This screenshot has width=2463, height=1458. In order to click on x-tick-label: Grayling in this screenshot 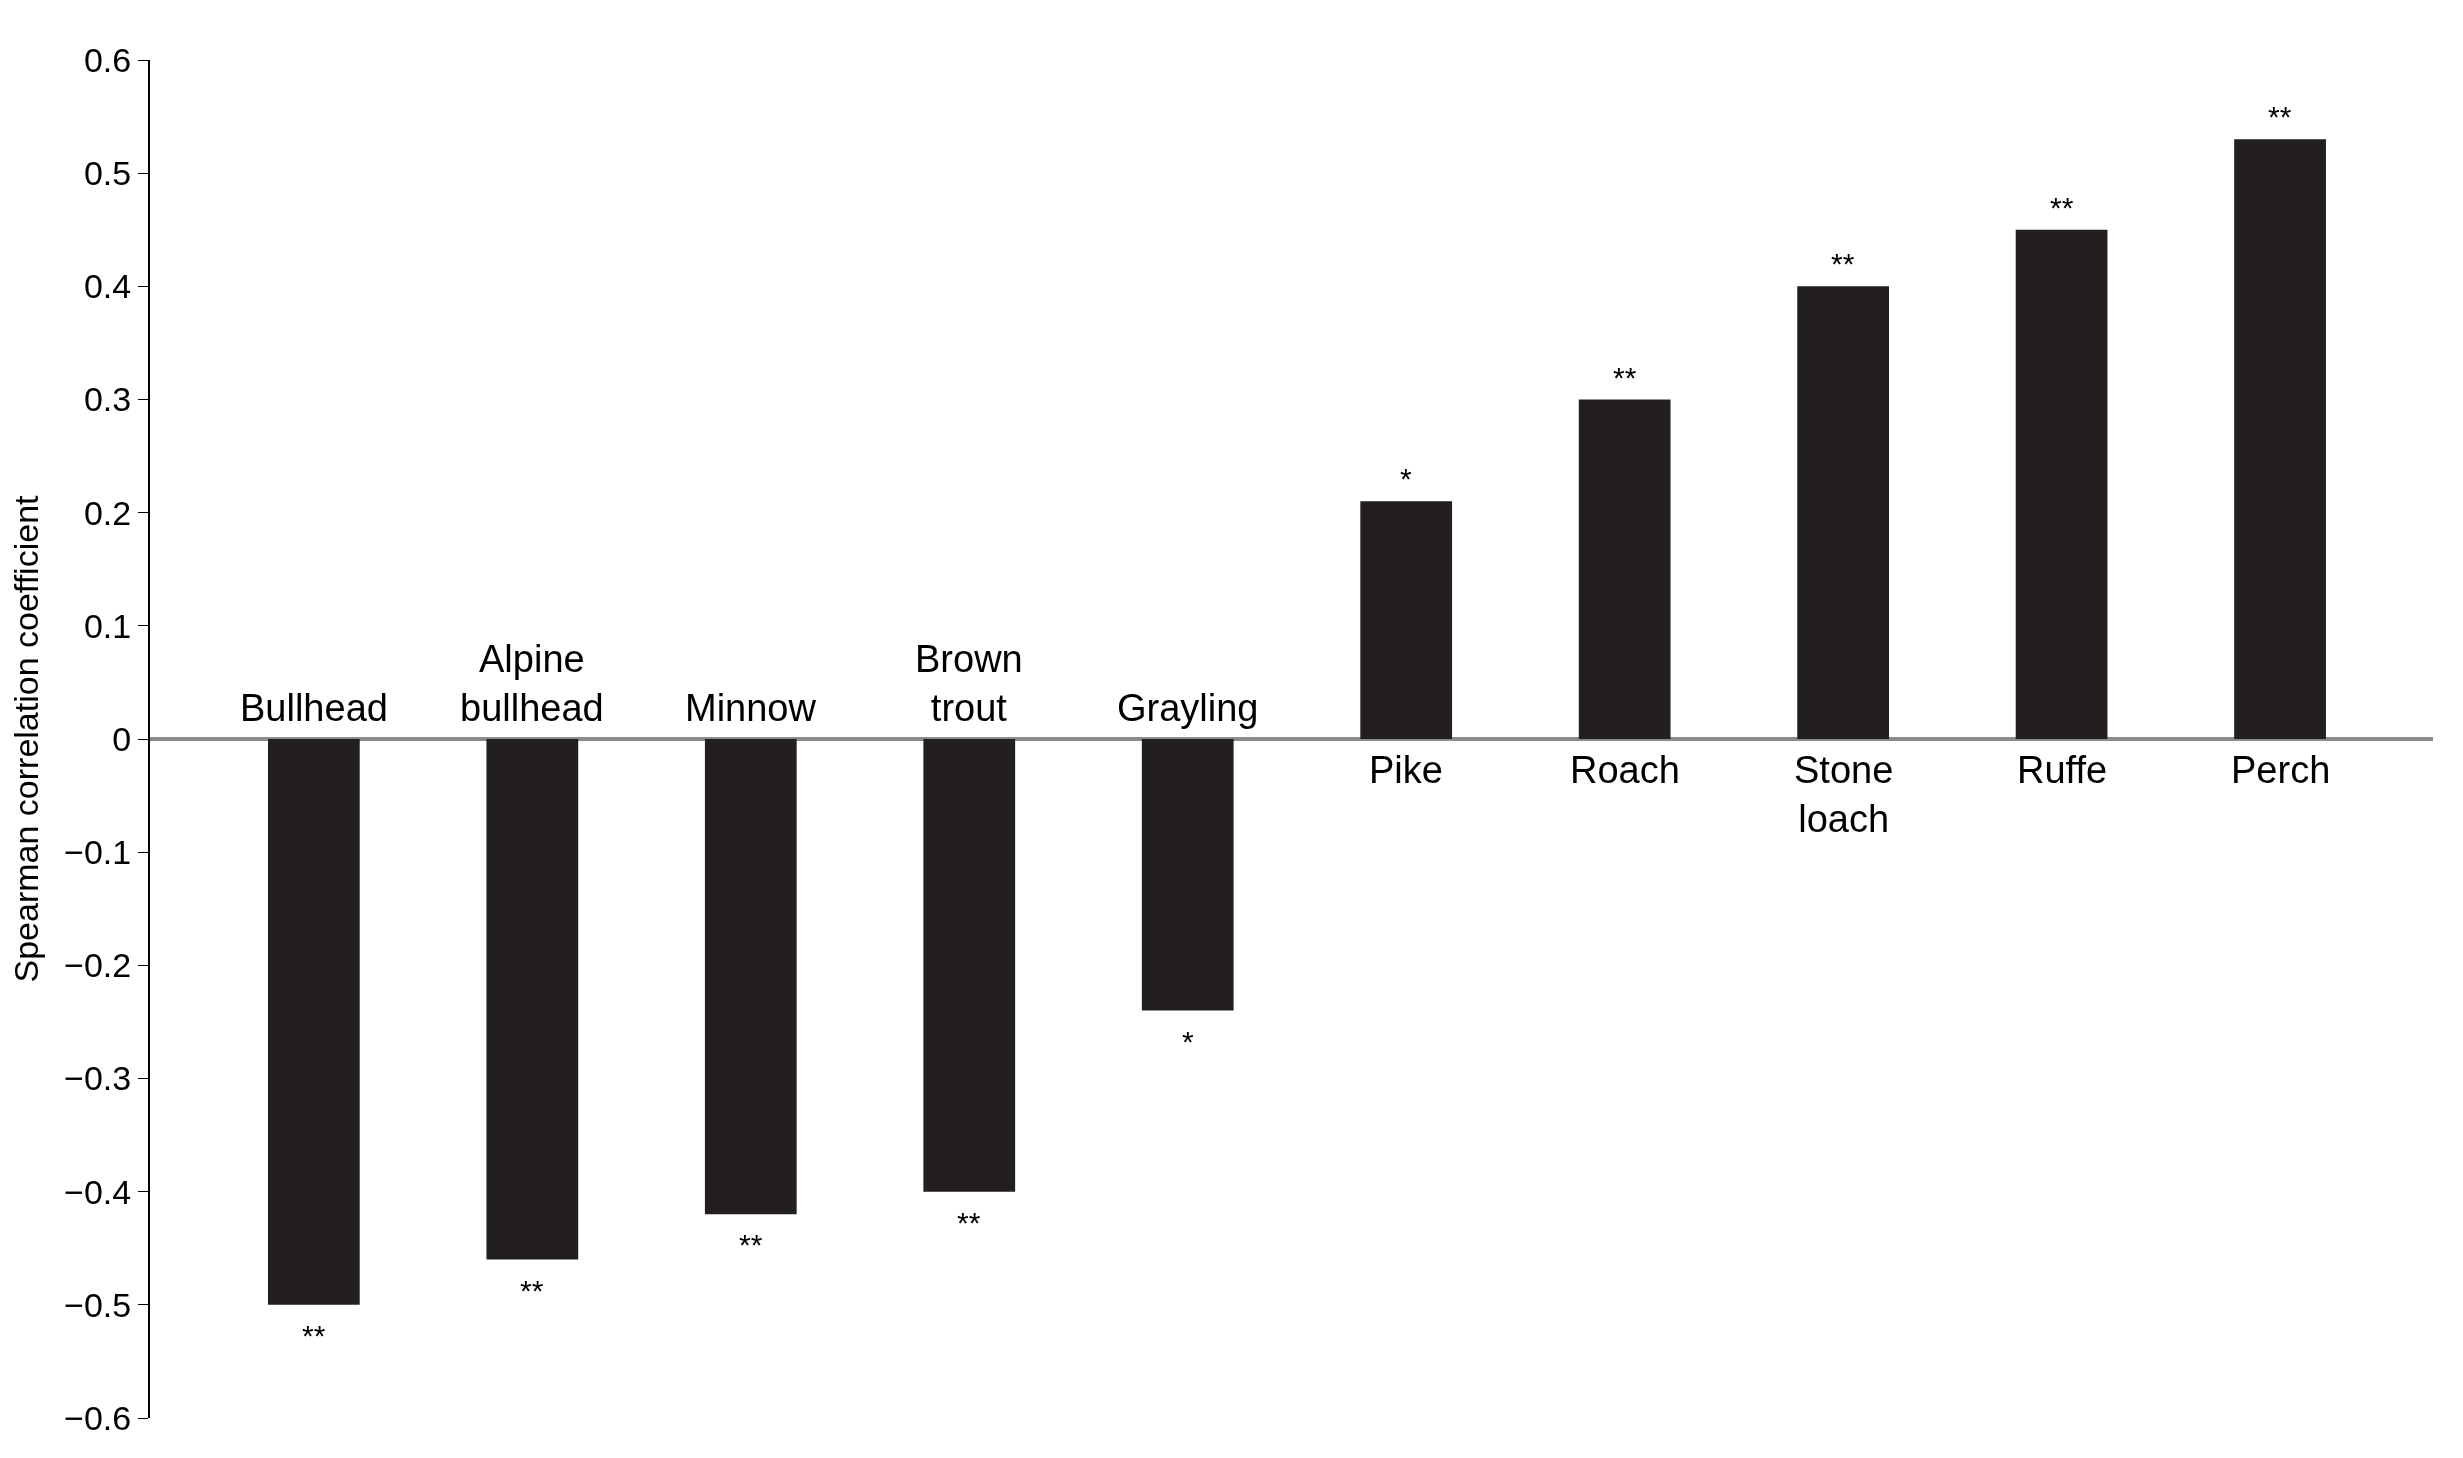, I will do `click(1188, 708)`.